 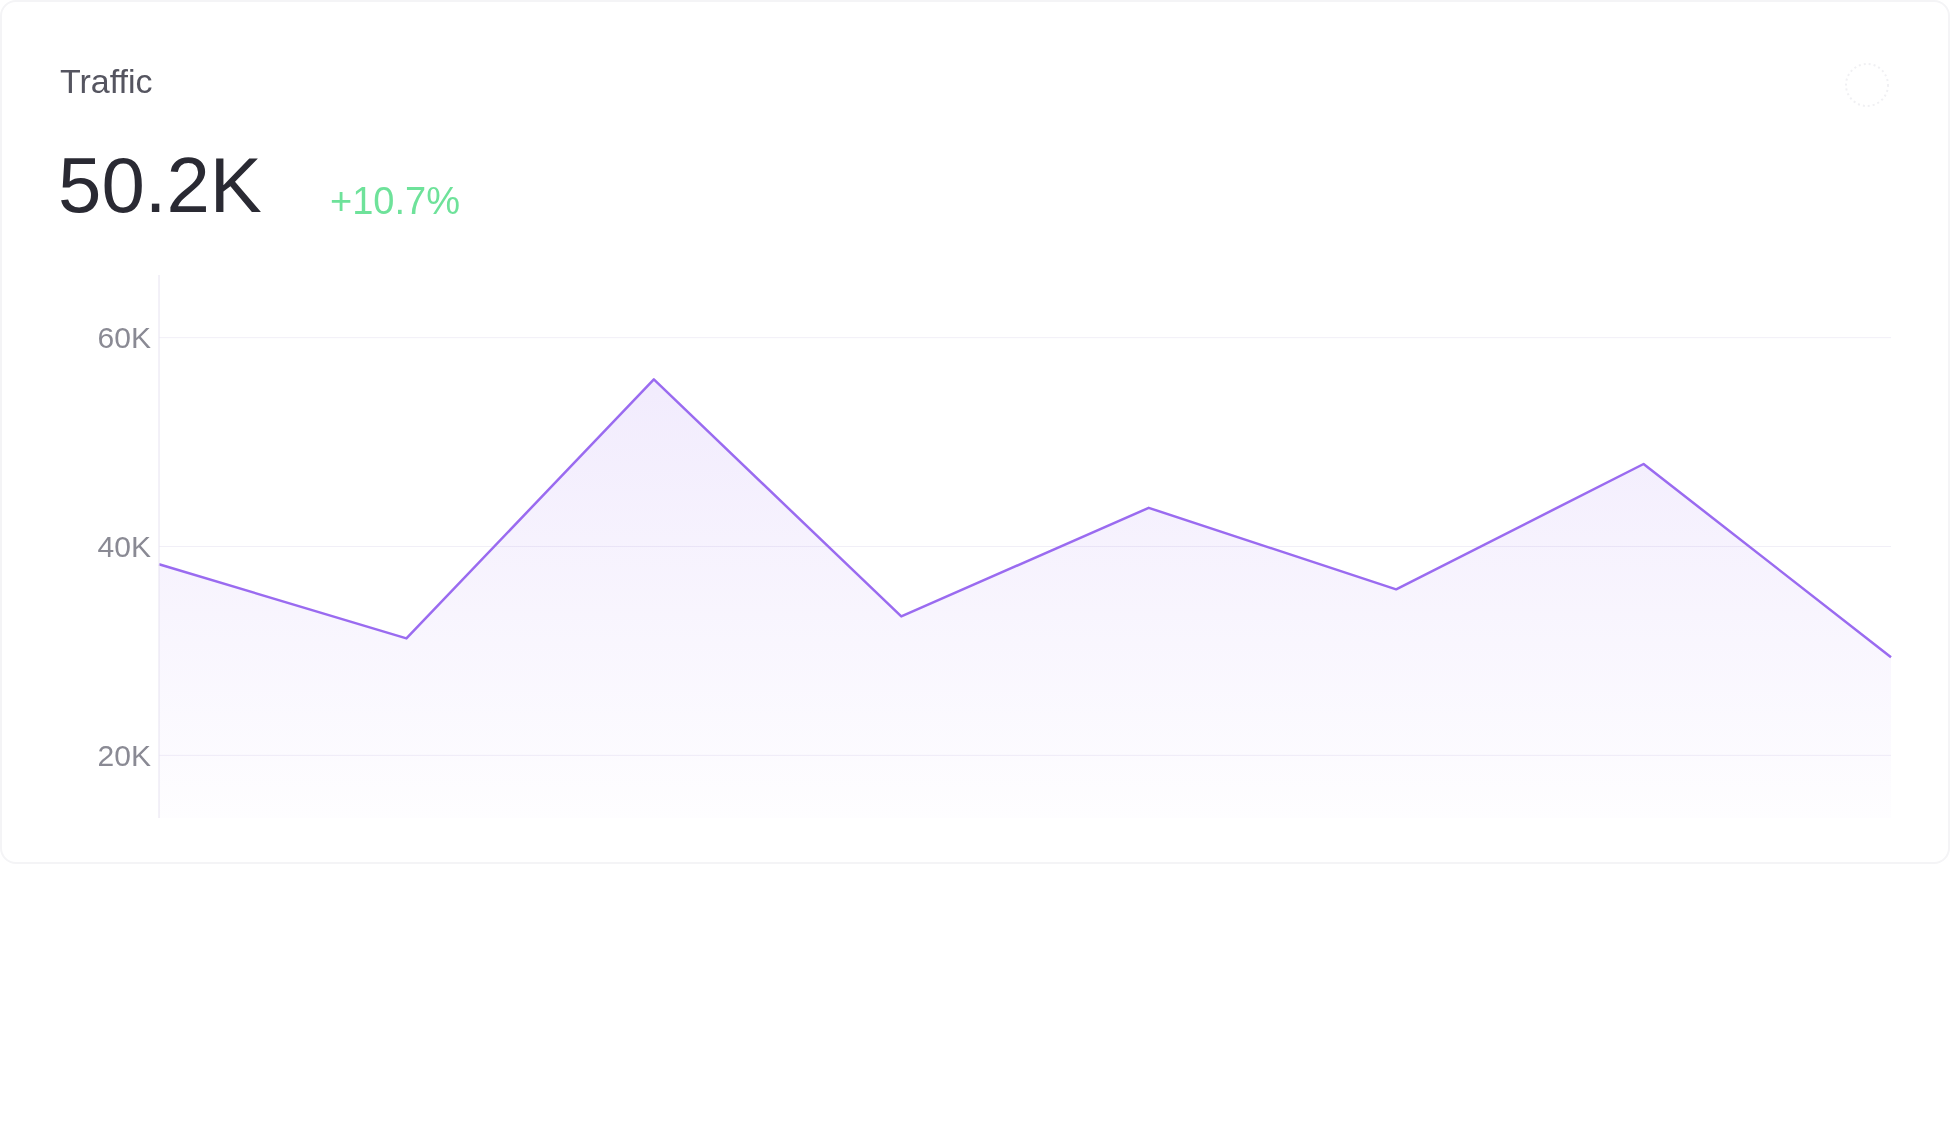 I want to click on y-tick-label: 60K, so click(x=124, y=338).